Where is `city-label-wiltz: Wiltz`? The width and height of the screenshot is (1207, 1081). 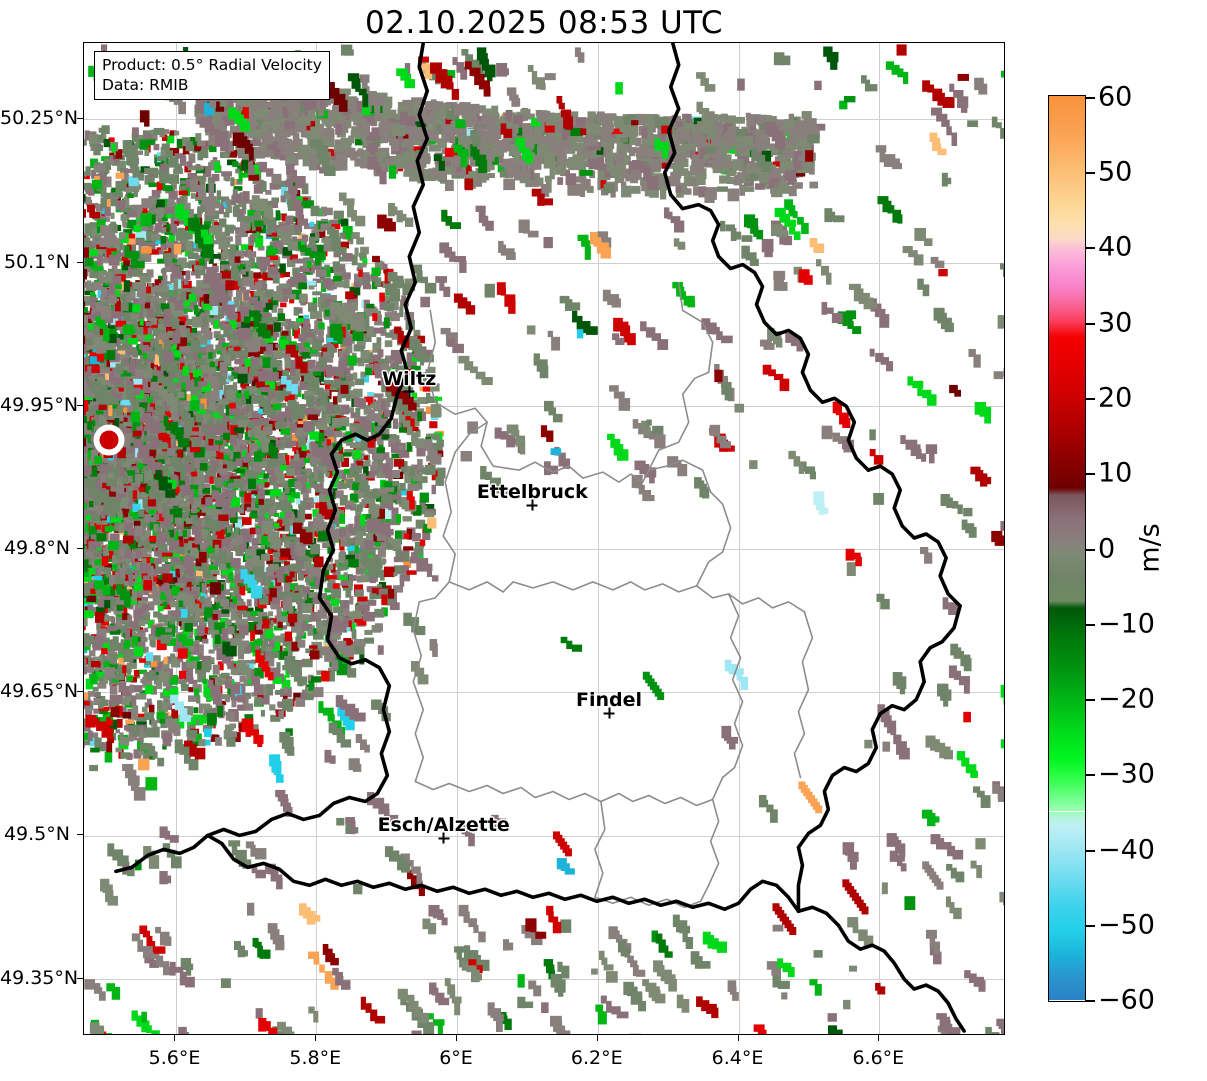 city-label-wiltz: Wiltz is located at coordinates (409, 378).